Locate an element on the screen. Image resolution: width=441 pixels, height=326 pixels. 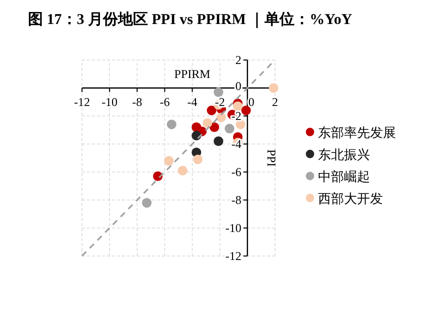
x-tick-label: 0 is located at coordinates (251, 102).